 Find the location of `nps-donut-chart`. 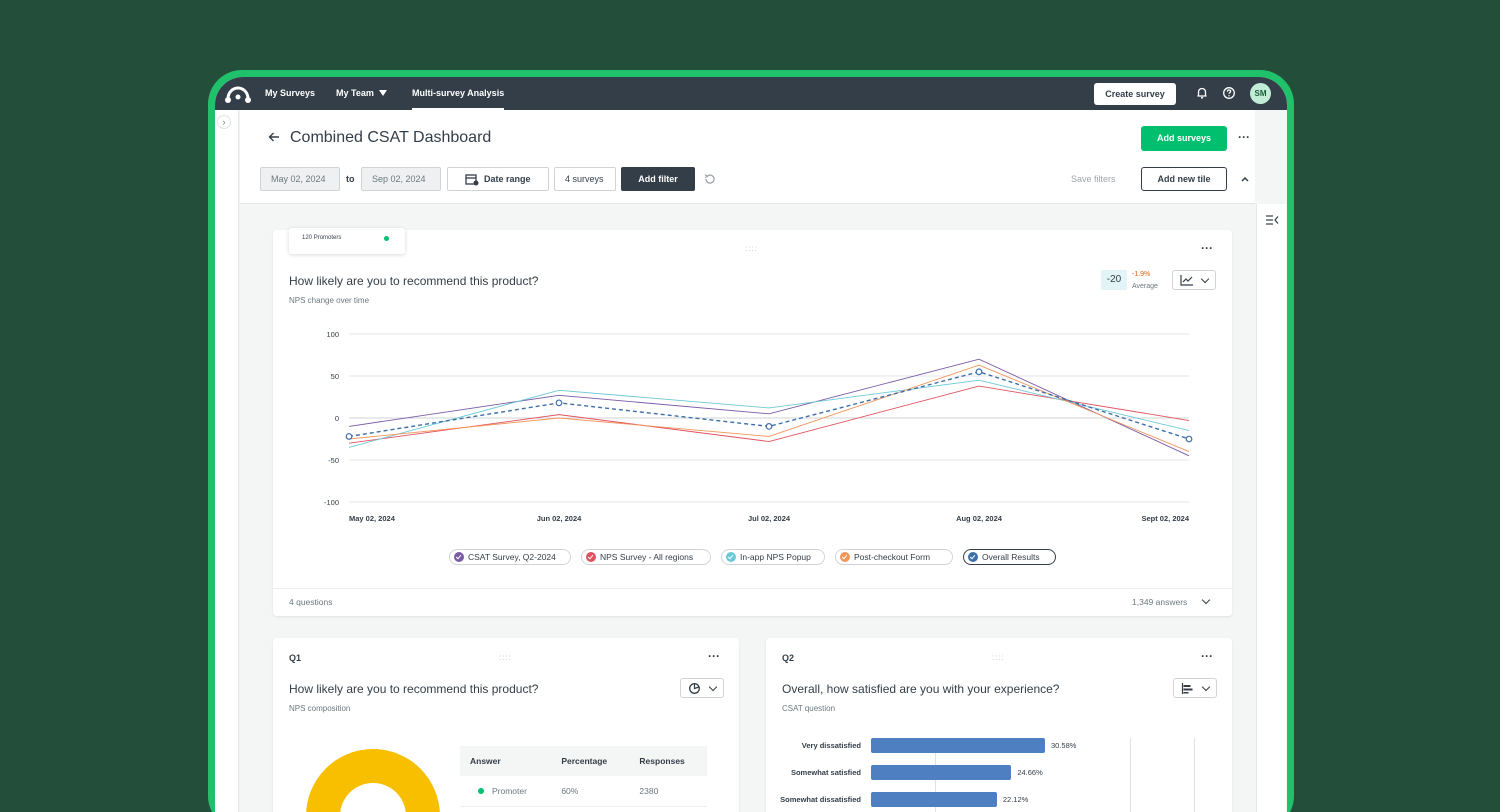

nps-donut-chart is located at coordinates (373, 780).